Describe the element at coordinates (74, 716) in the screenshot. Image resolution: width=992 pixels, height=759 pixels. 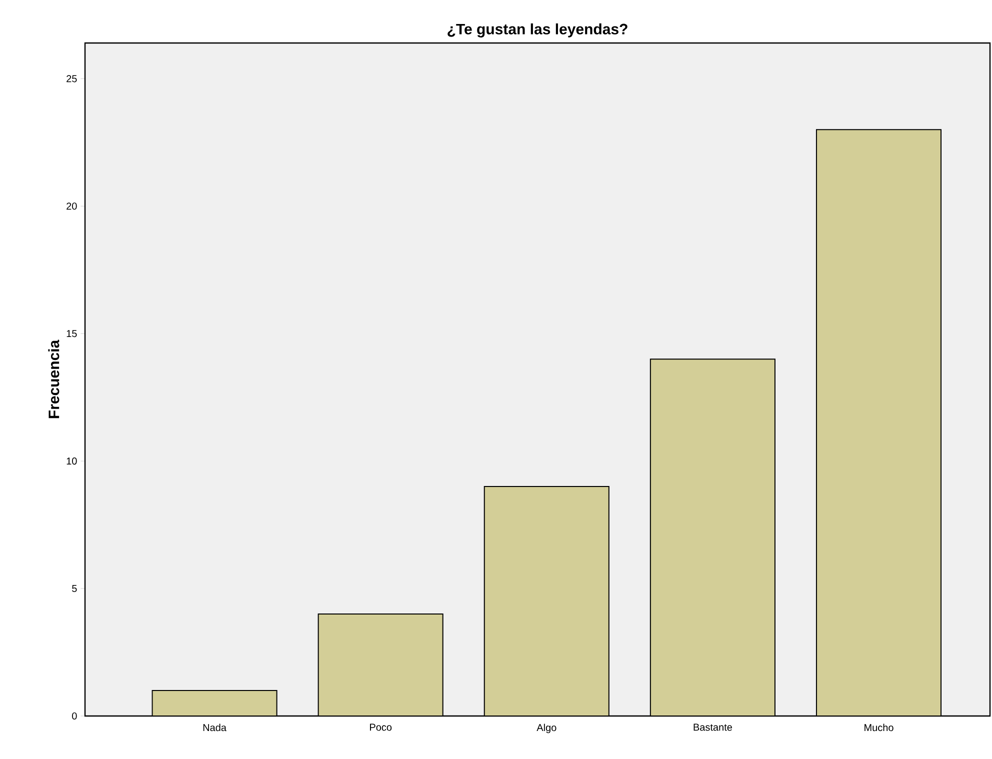
I see `y-tick-label: 0` at that location.